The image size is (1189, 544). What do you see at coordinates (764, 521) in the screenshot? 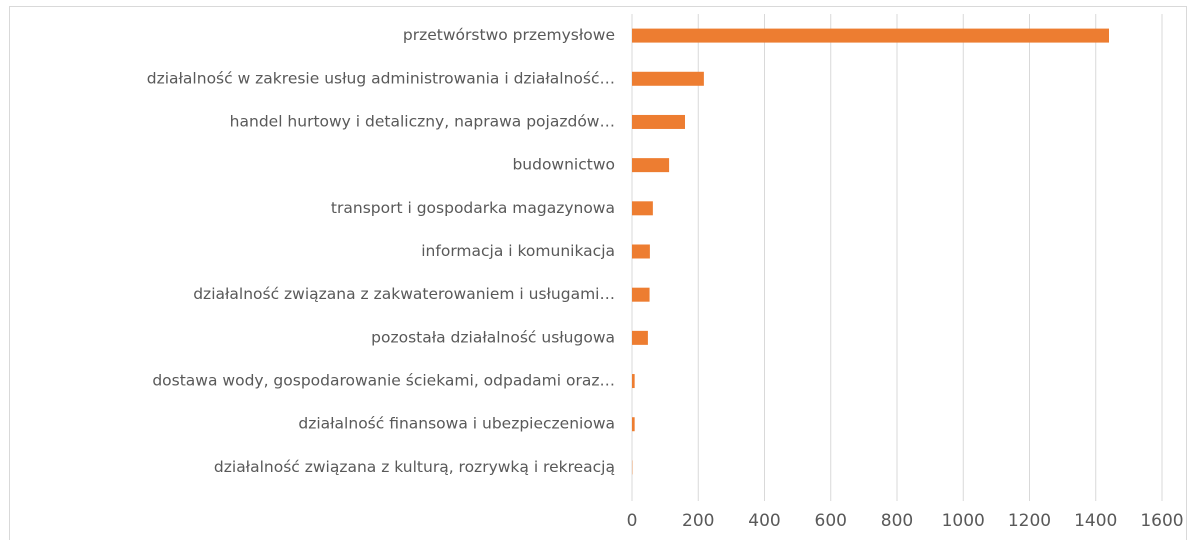
I see `x-tick-label: 400` at bounding box center [764, 521].